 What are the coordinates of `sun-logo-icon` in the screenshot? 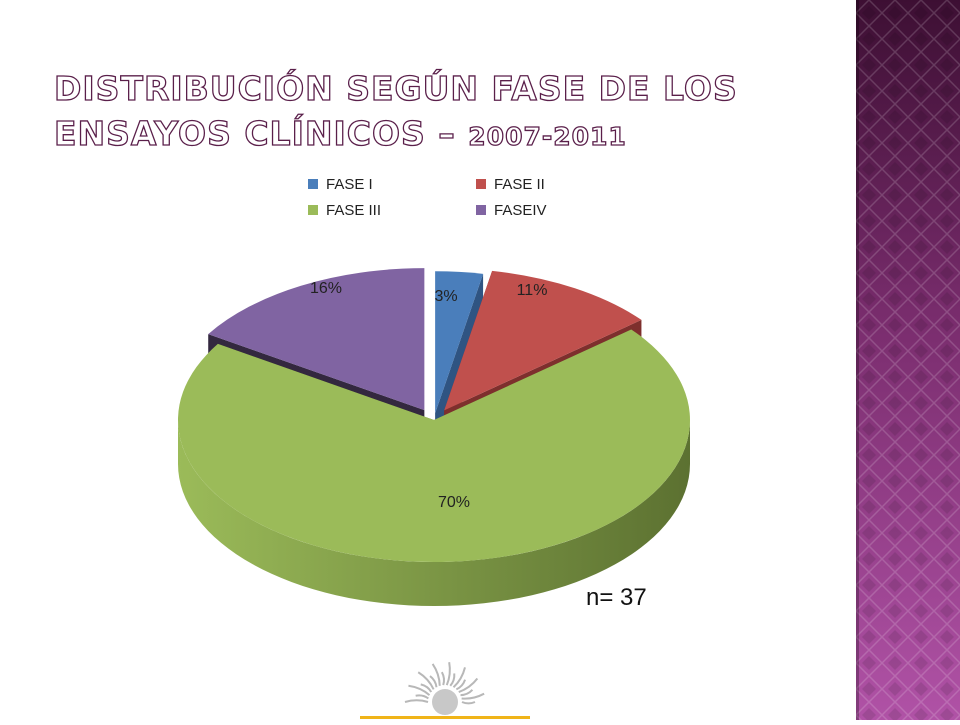 It's located at (445, 690).